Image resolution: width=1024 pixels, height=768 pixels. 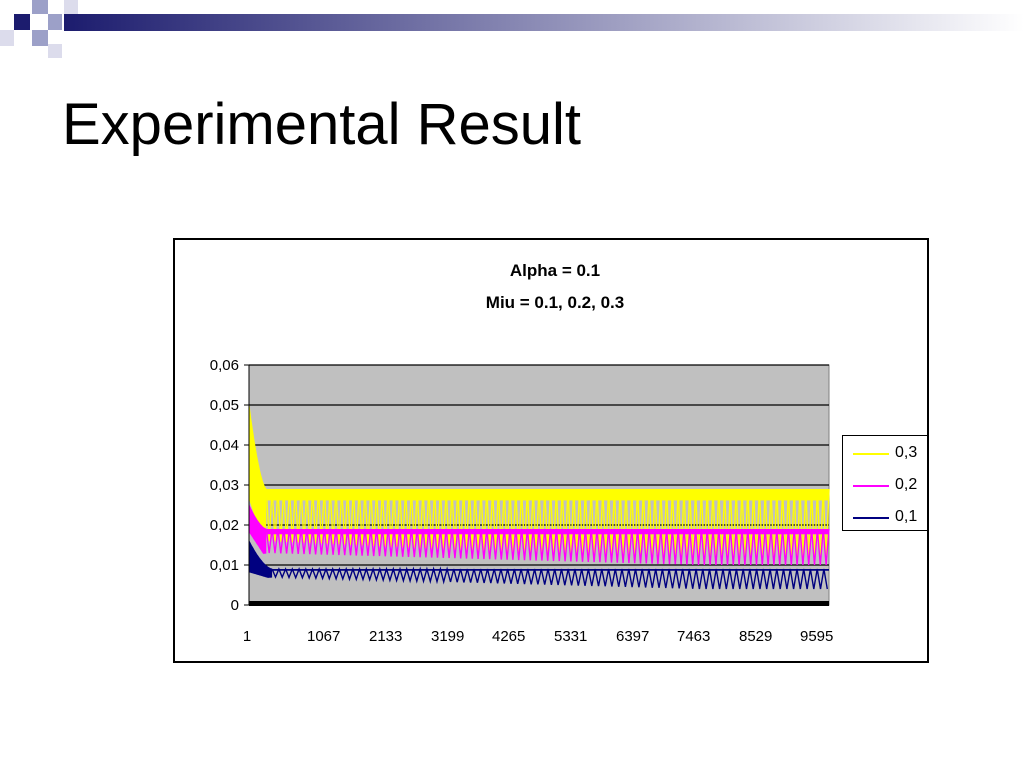 I want to click on zero-band, so click(x=539, y=603).